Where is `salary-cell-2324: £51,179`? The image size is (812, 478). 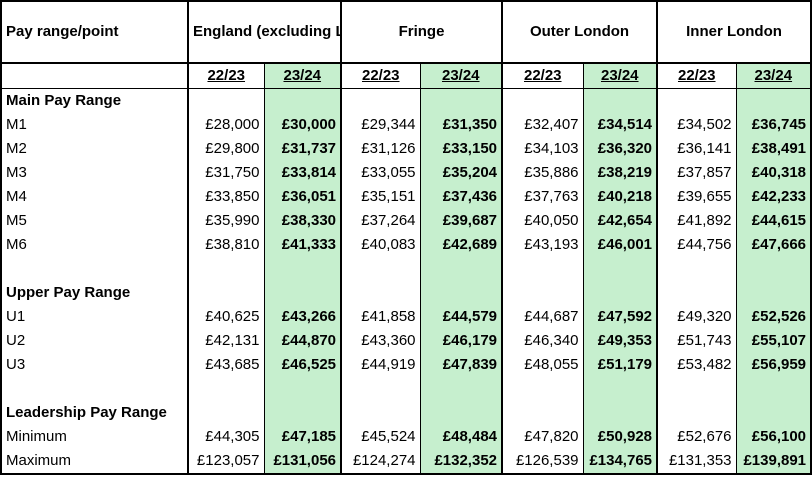 salary-cell-2324: £51,179 is located at coordinates (620, 365).